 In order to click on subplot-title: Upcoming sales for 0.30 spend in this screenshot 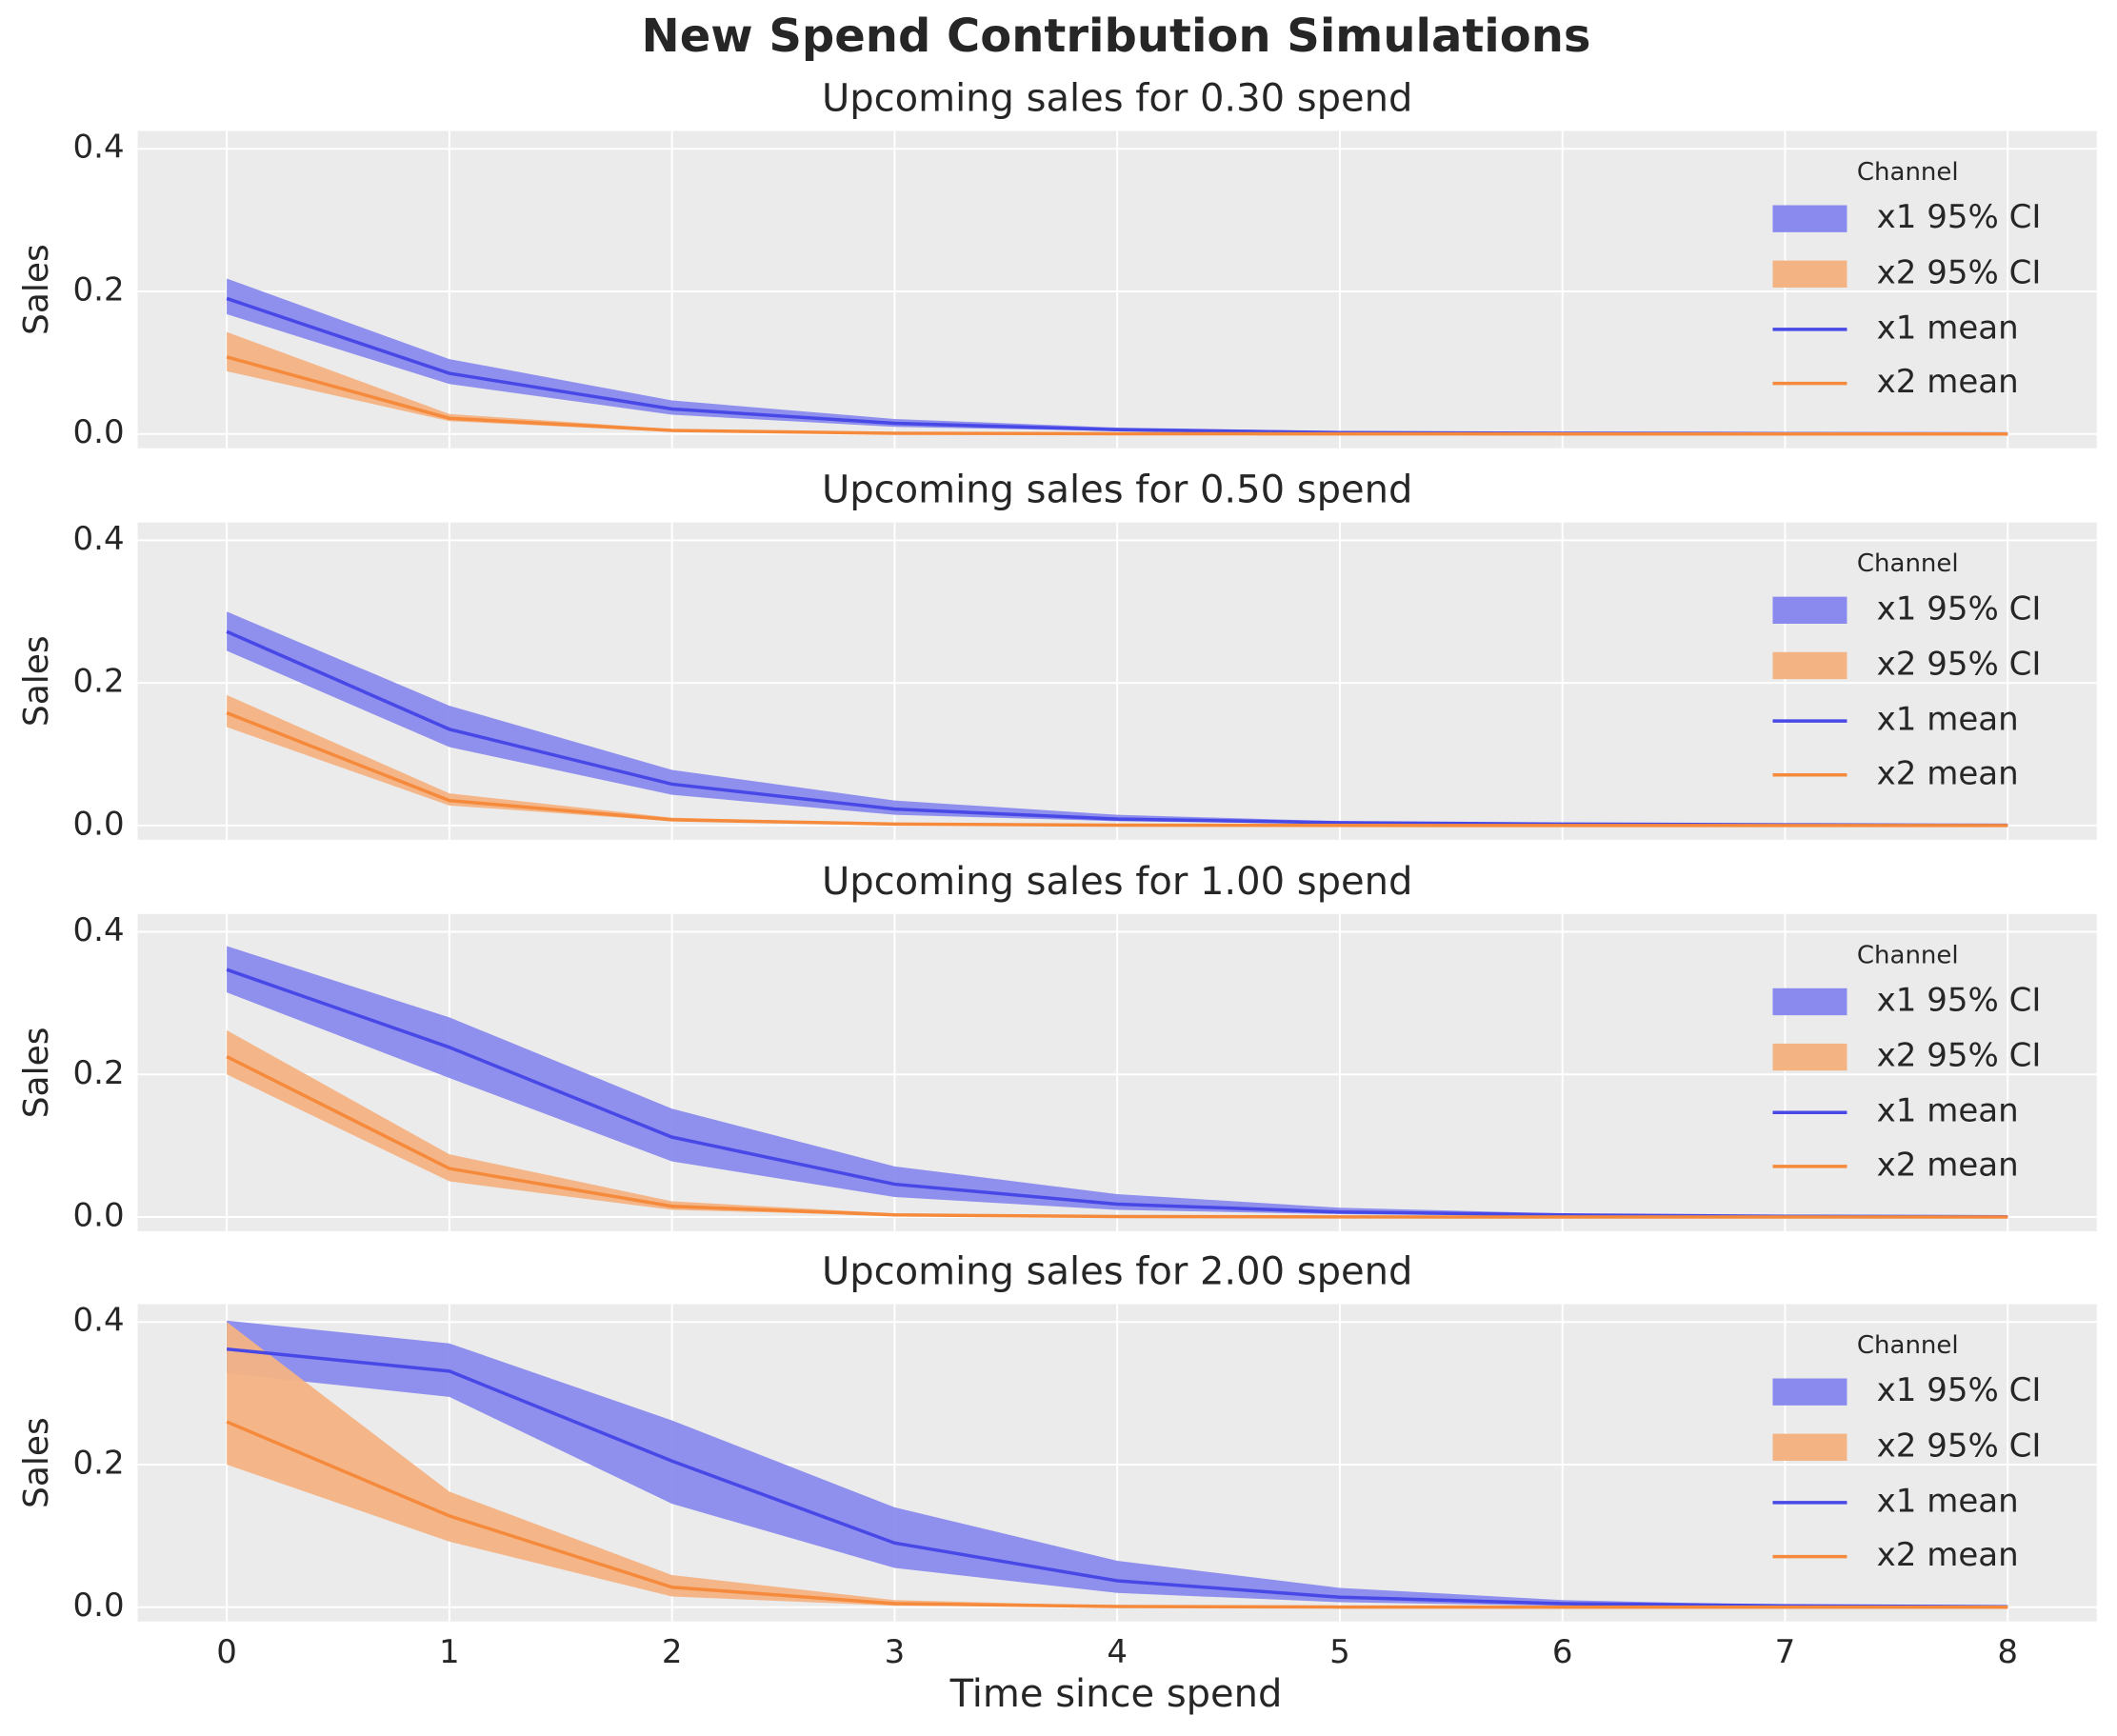, I will do `click(1117, 99)`.